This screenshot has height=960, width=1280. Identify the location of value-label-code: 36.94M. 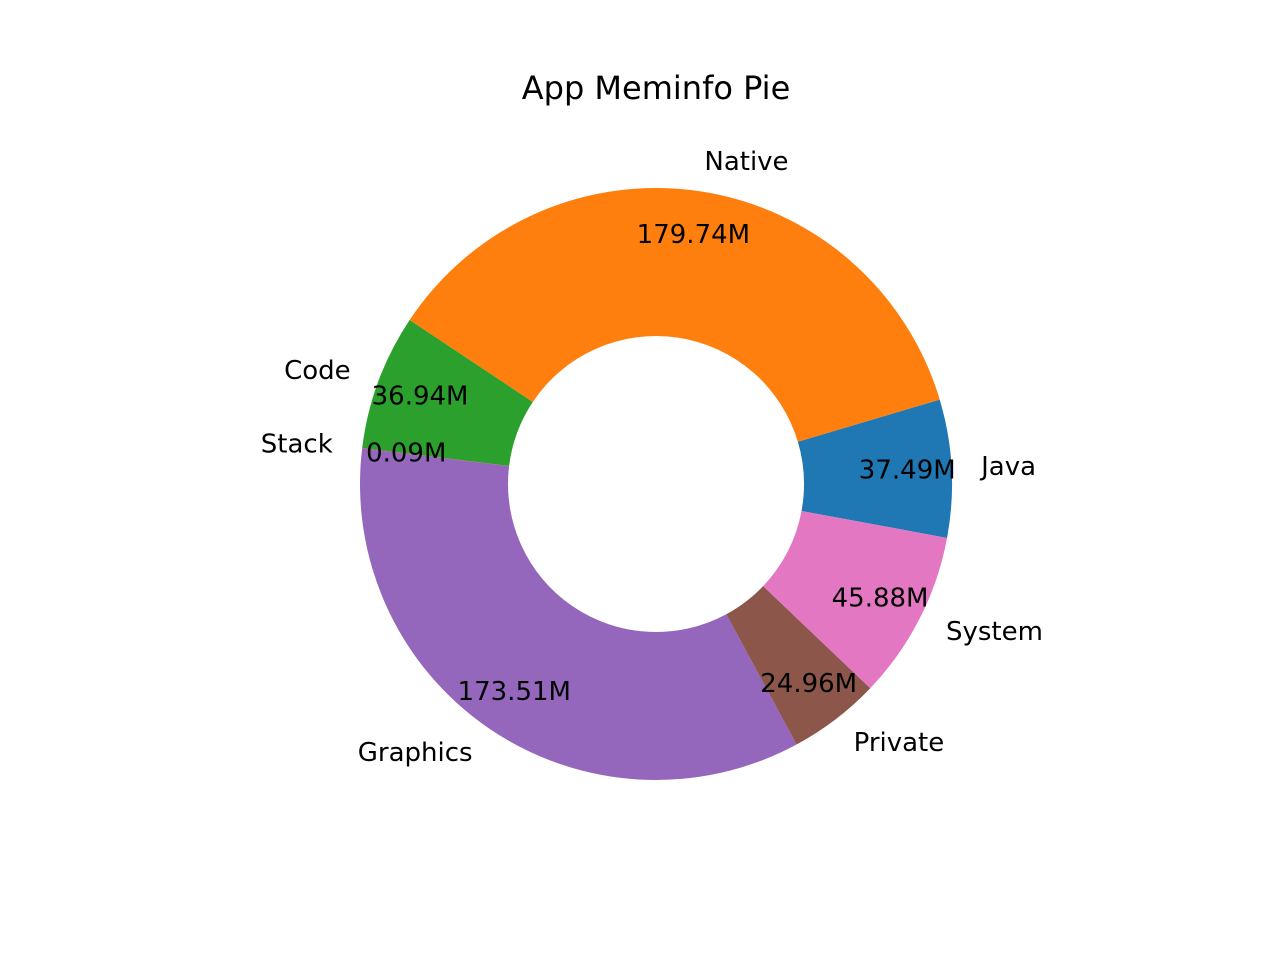
(420, 397).